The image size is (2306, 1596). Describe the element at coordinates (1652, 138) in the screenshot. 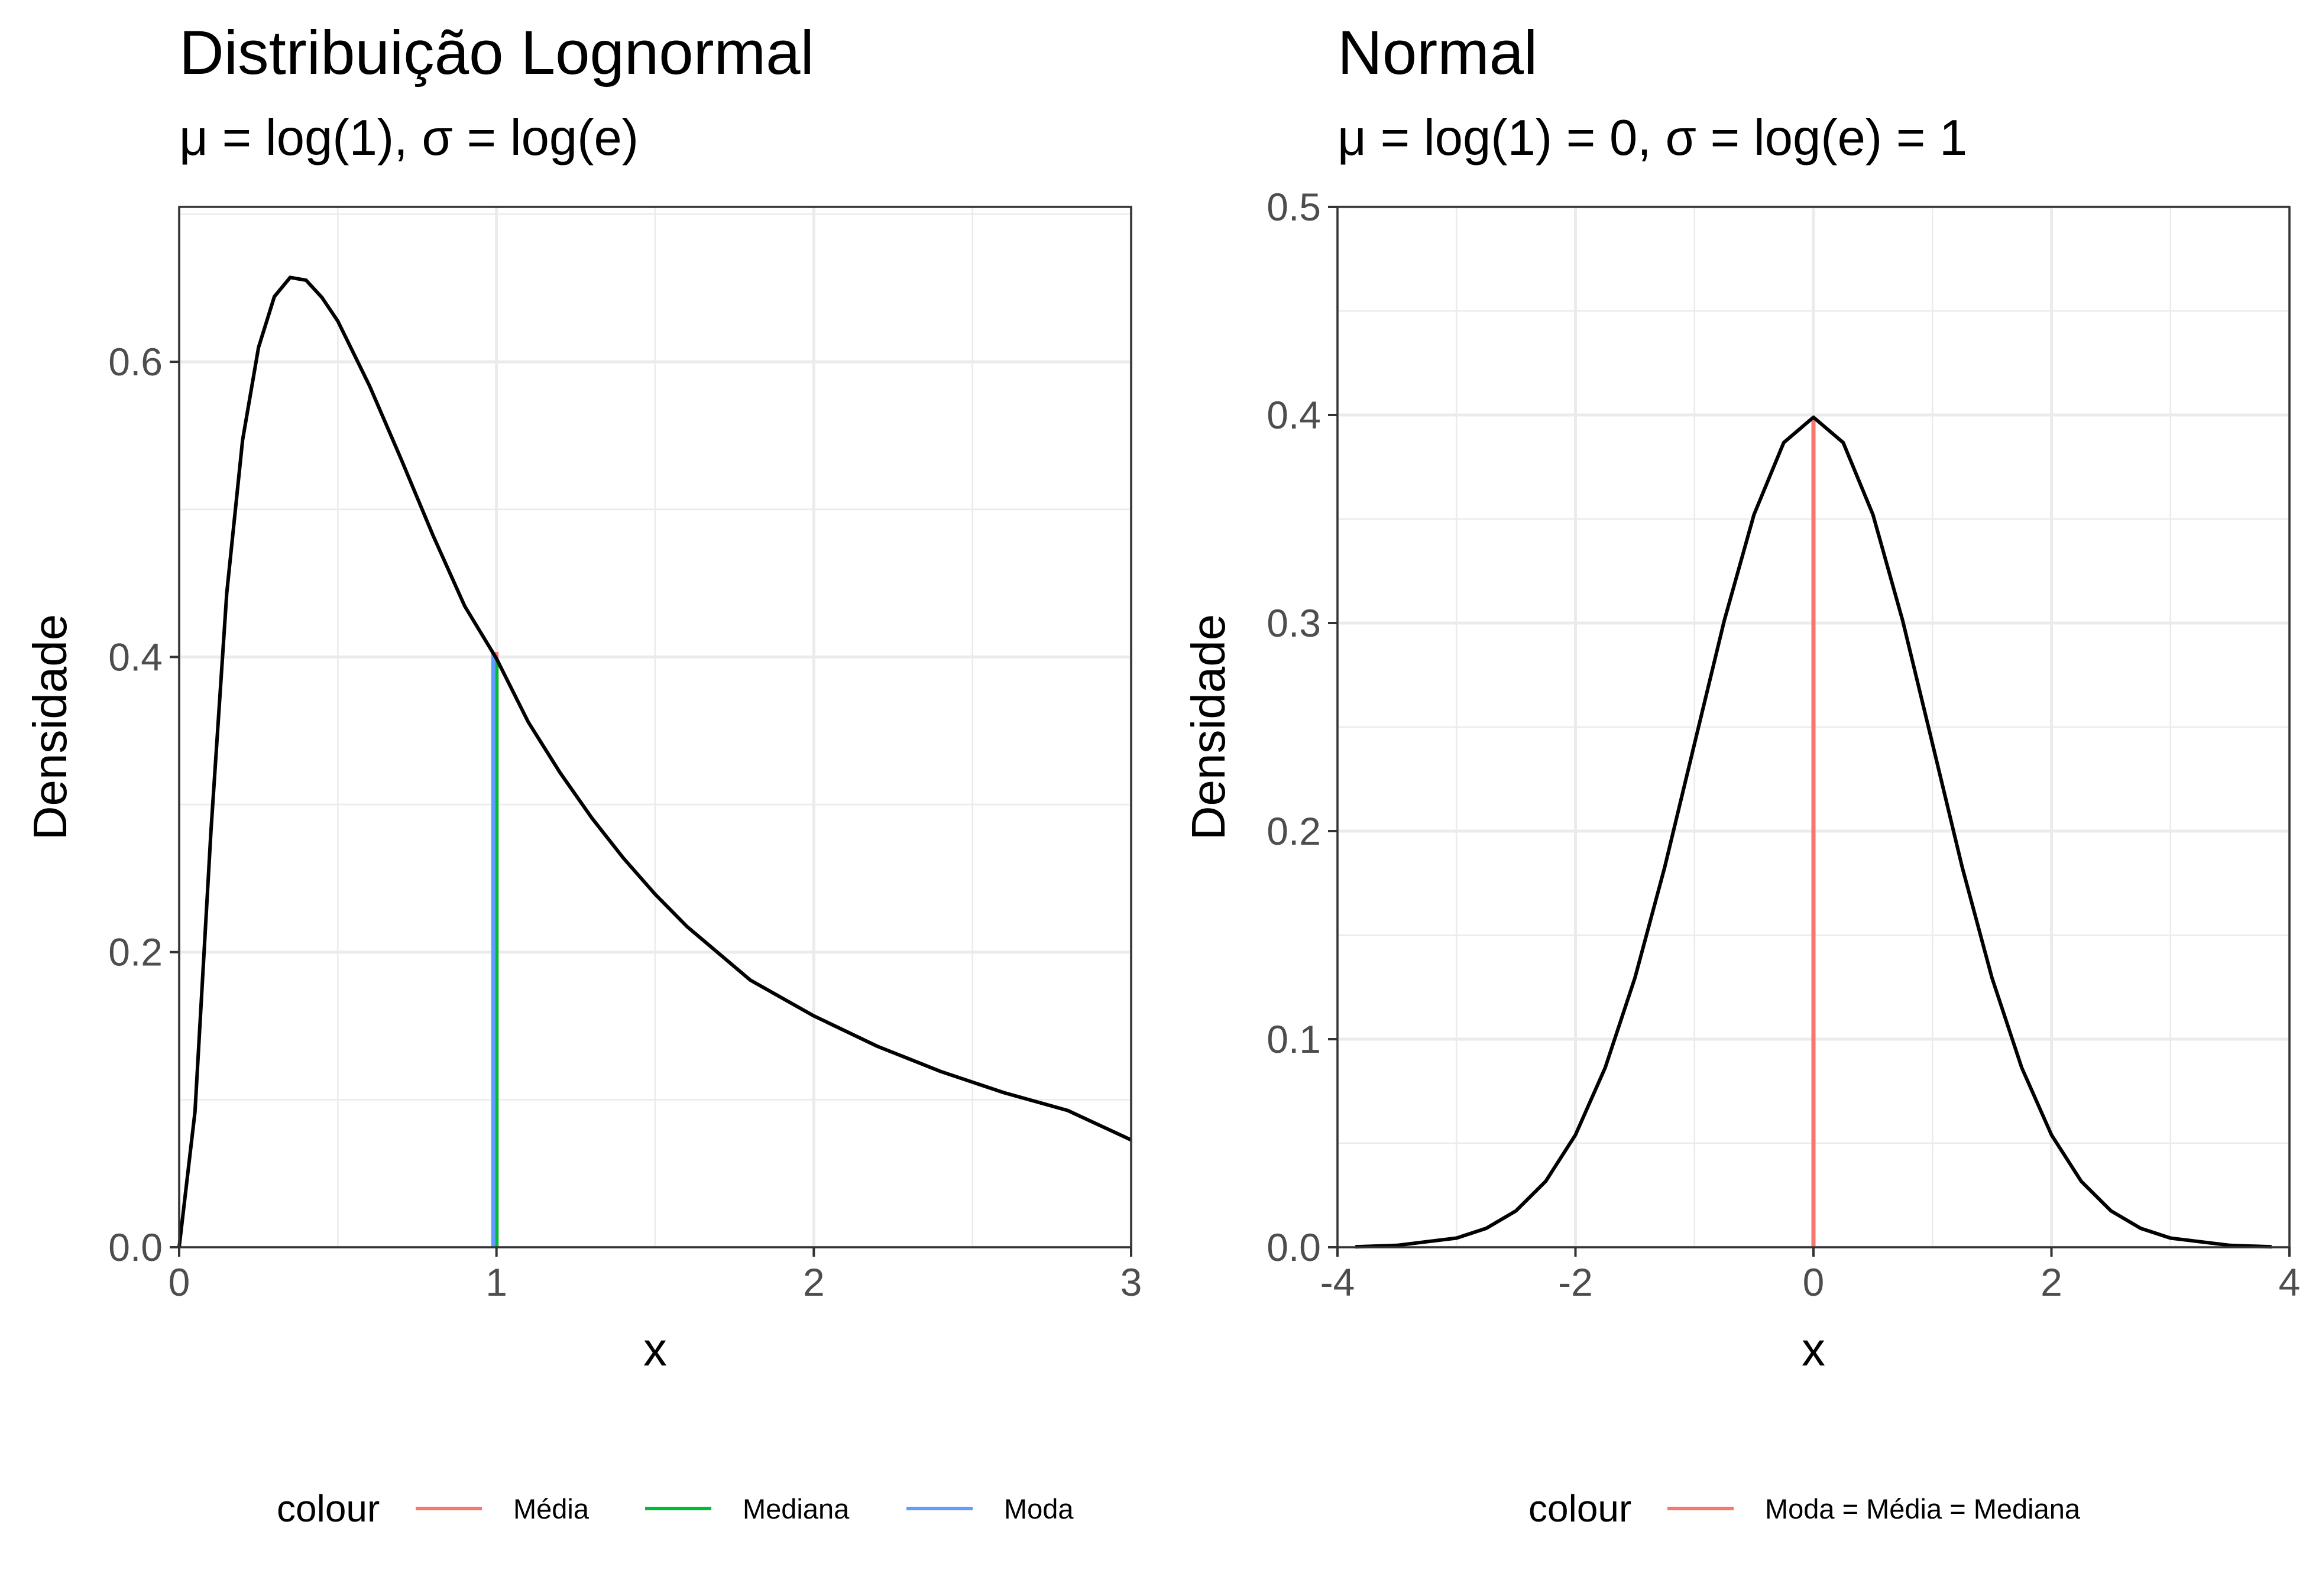

I see `chart-subtitle: μ = log(1) = 0, σ = log(e) = 1` at that location.